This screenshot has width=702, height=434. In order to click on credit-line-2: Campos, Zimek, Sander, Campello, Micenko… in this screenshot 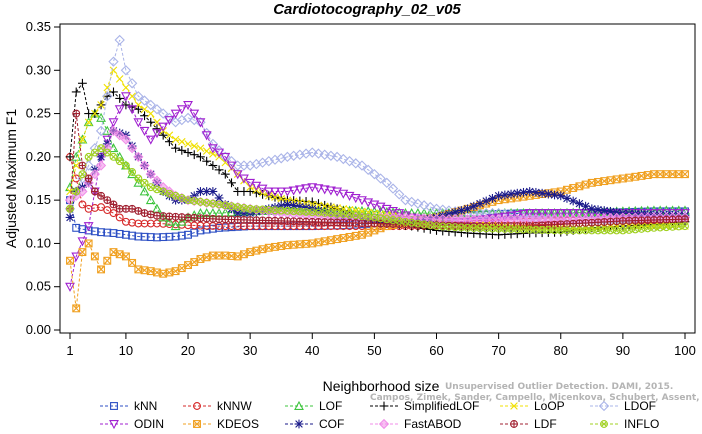, I will do `click(536, 398)`.